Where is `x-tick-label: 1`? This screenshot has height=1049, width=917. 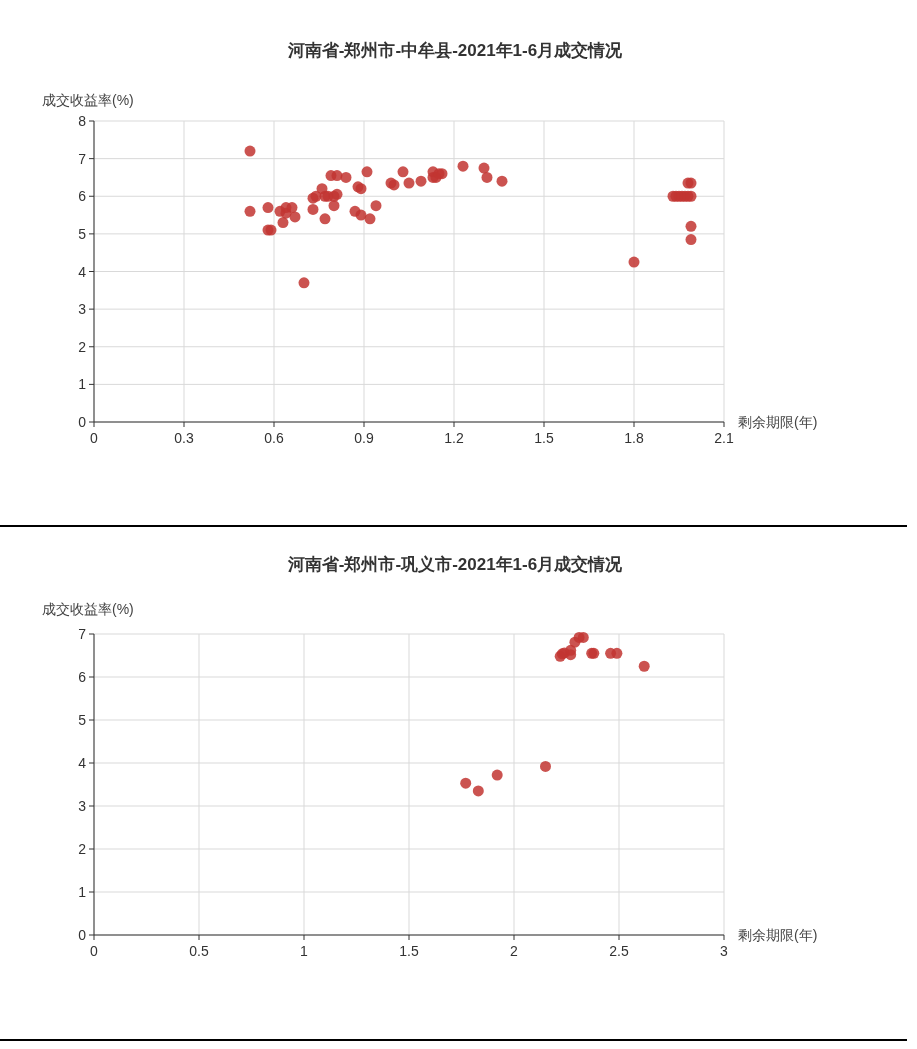
x-tick-label: 1 is located at coordinates (304, 951).